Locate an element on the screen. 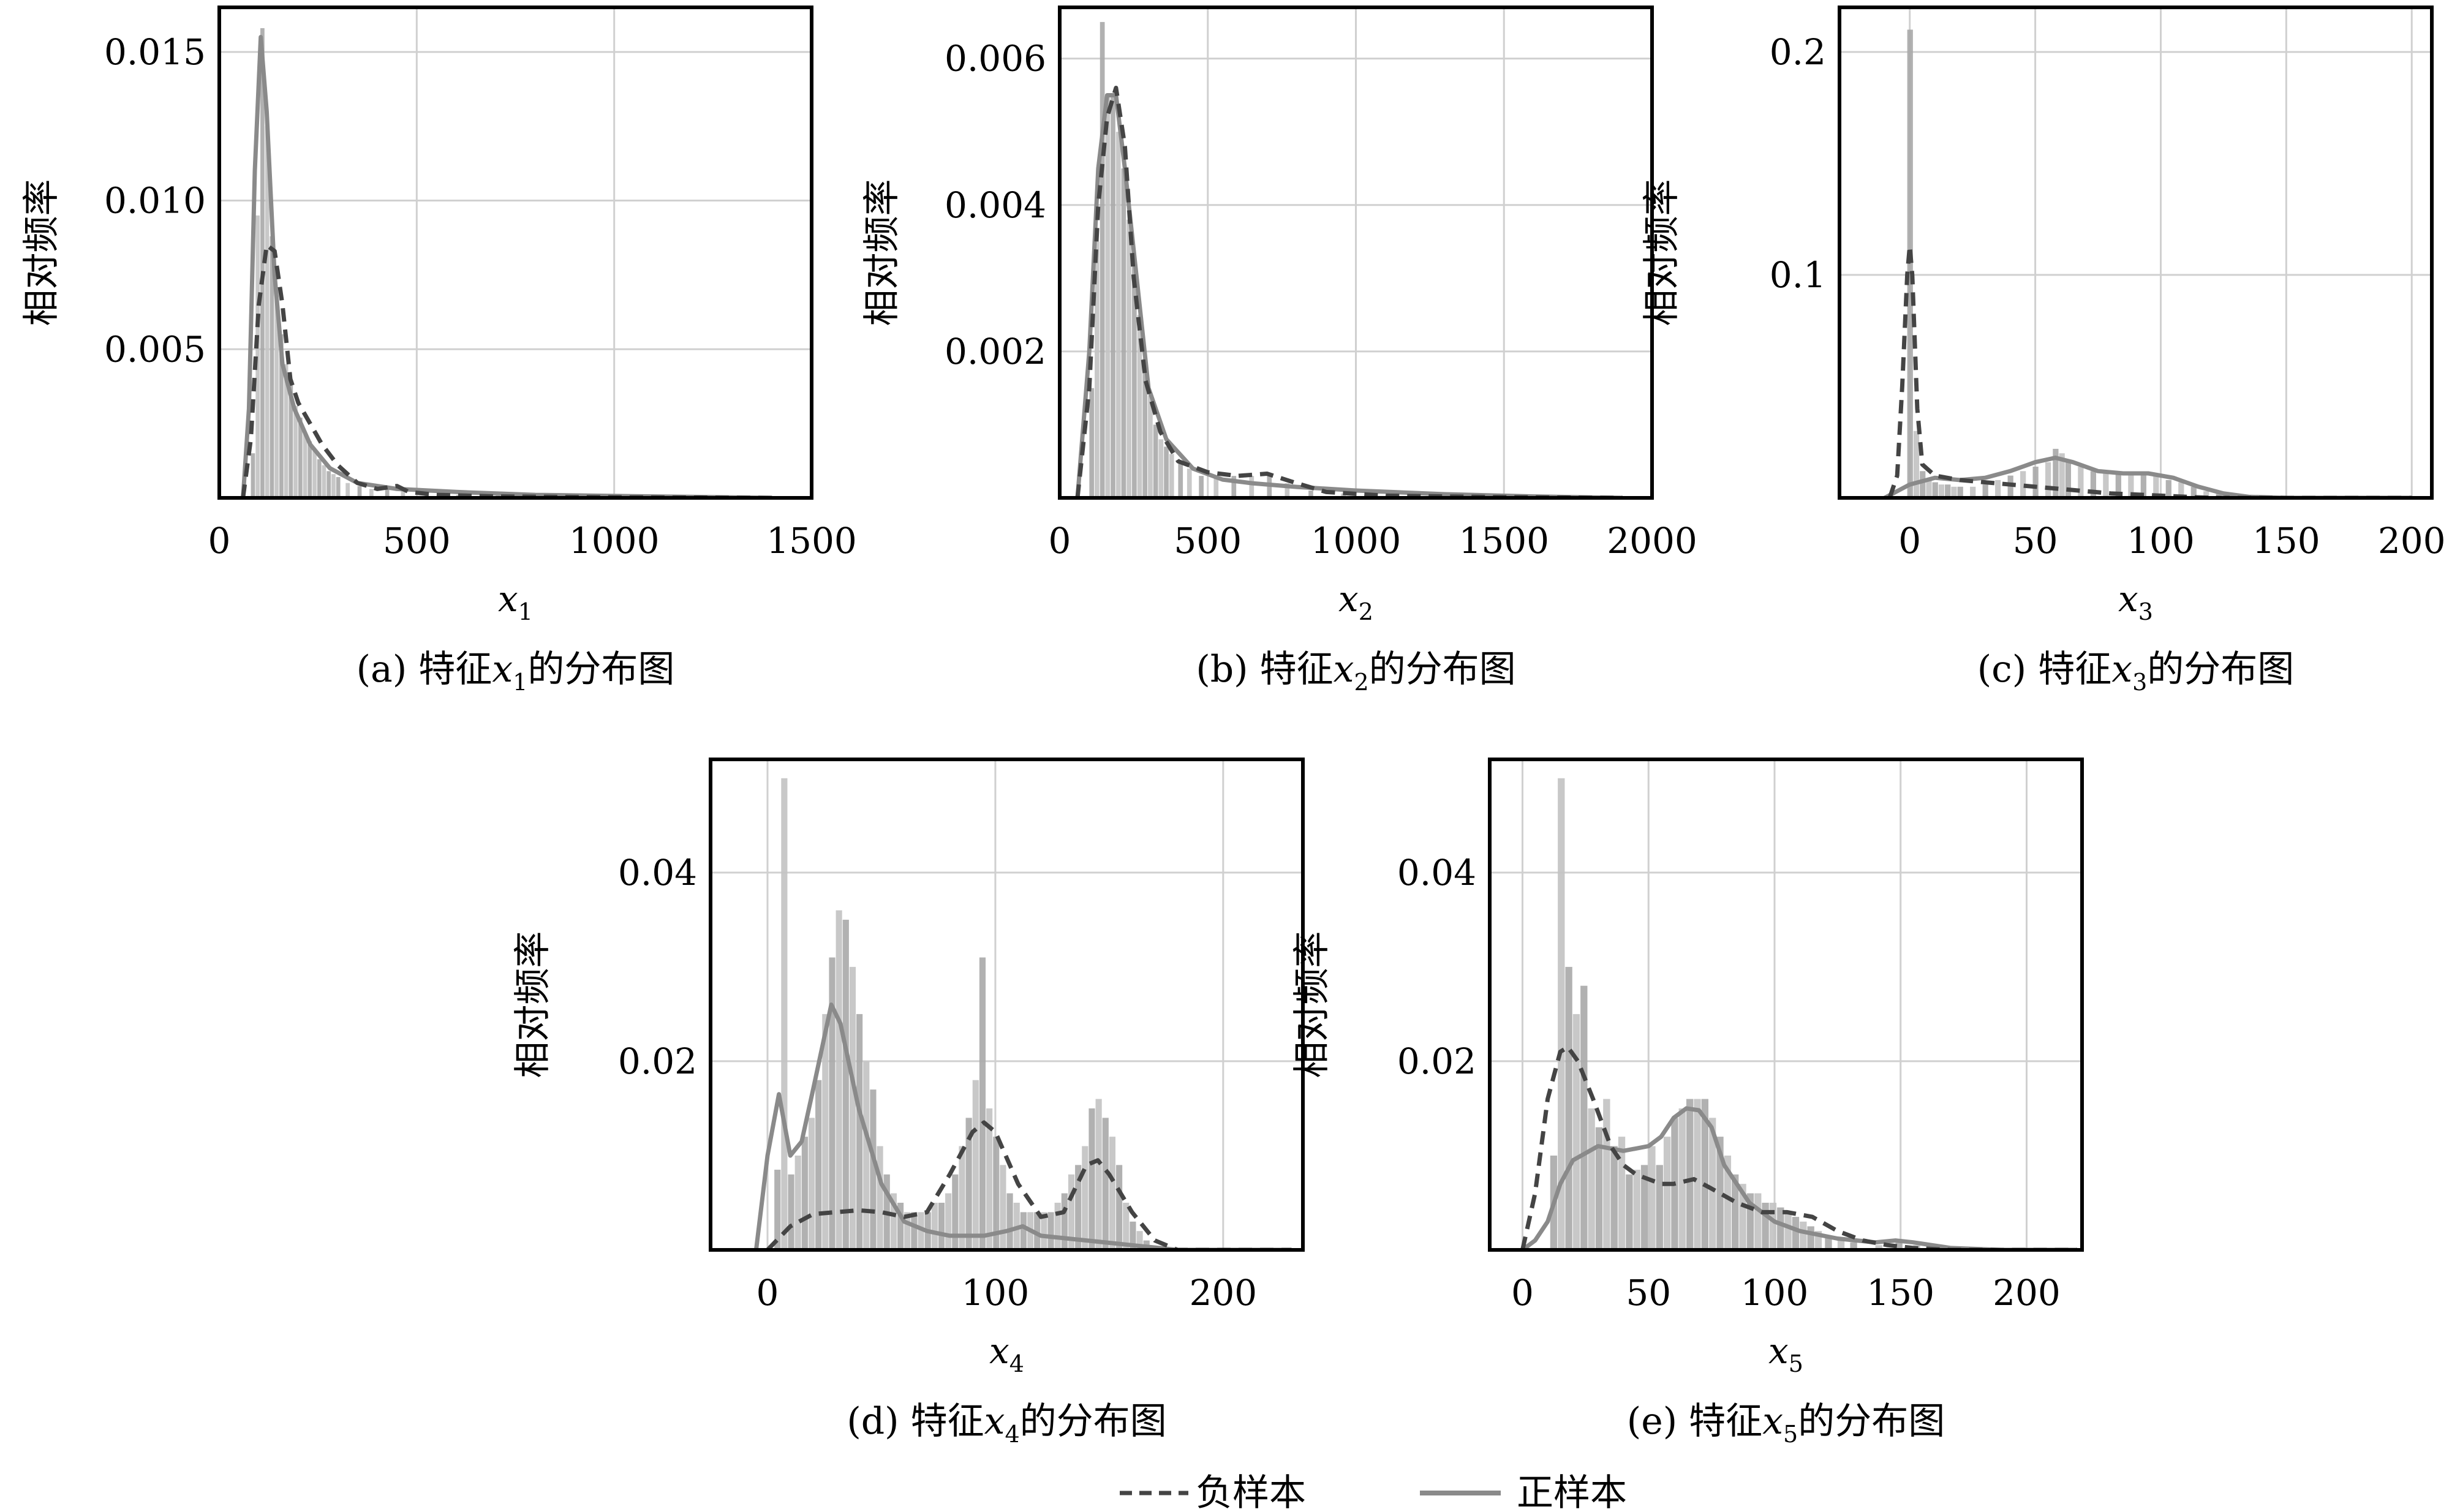  chart-caption: (a) 特征x1的分布图 is located at coordinates (516, 672).